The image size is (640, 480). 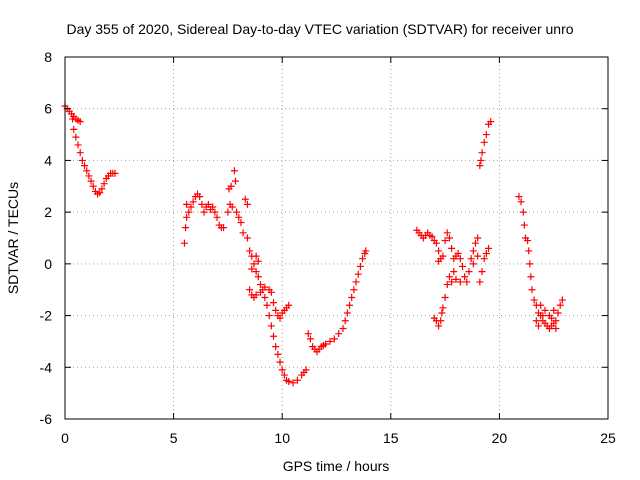 I want to click on y-tick-label: -2, so click(x=46, y=316).